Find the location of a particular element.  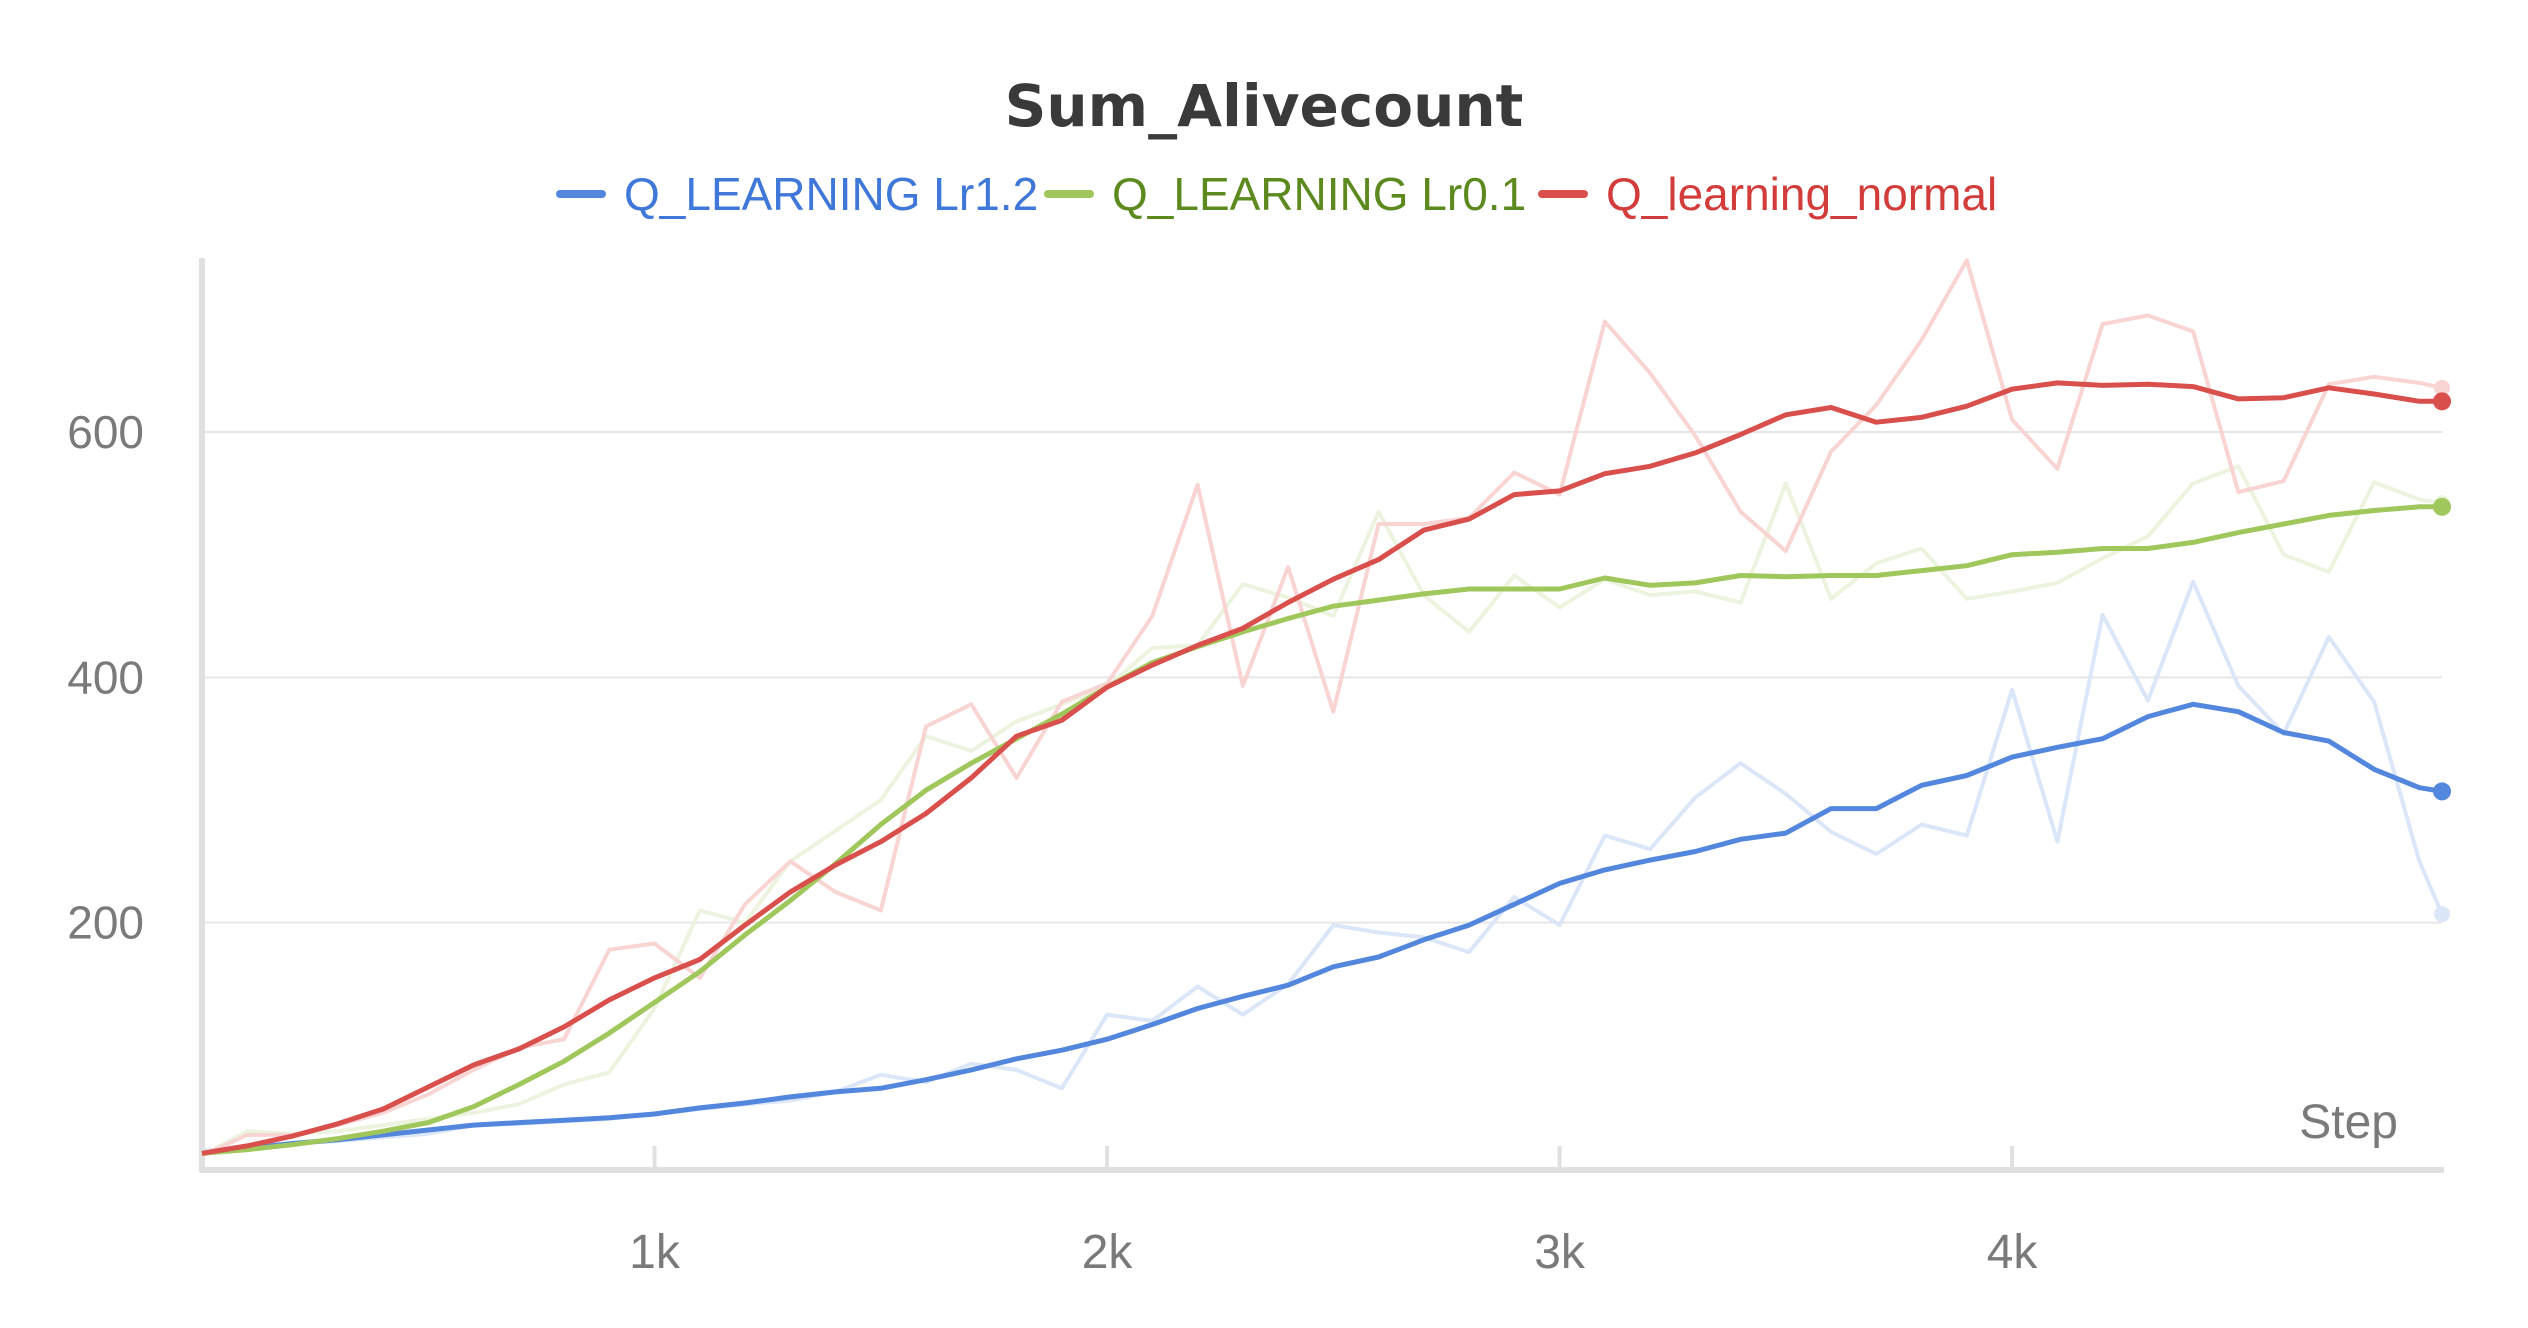

legend-label-0: Q_LEARNING Lr1.2 is located at coordinates (831, 194).